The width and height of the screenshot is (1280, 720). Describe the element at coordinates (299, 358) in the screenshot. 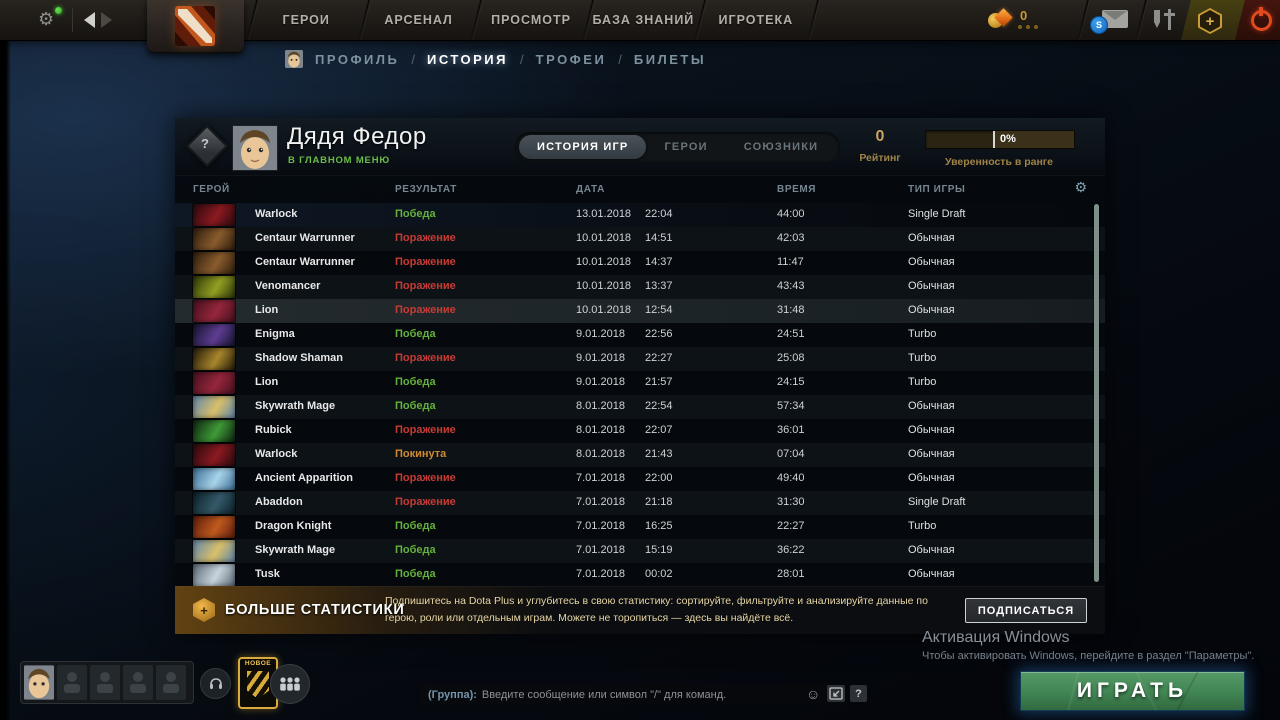

I see `hero-name: Shadow Shaman` at that location.